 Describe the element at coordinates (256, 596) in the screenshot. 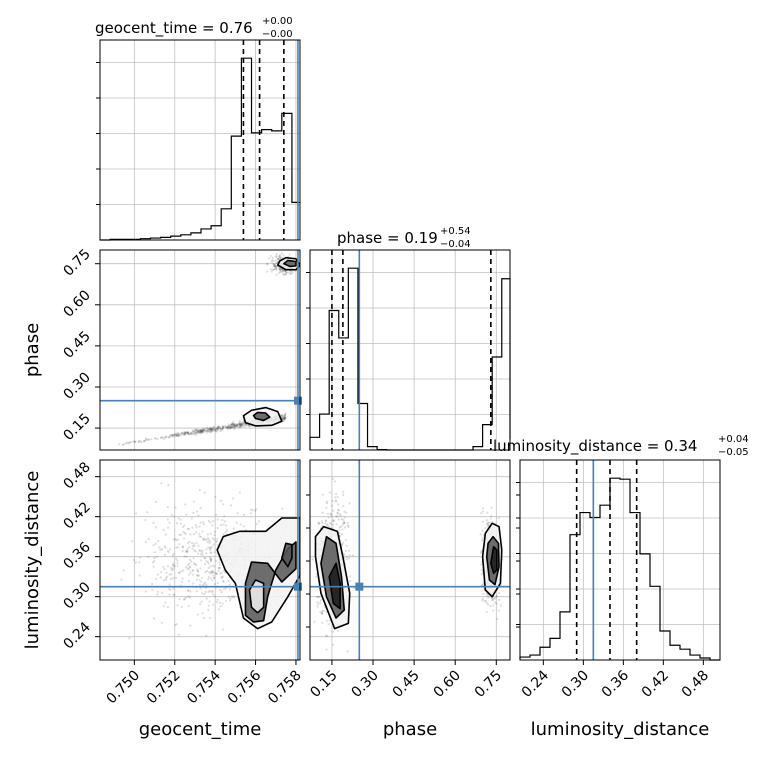

I see `density-contour` at that location.